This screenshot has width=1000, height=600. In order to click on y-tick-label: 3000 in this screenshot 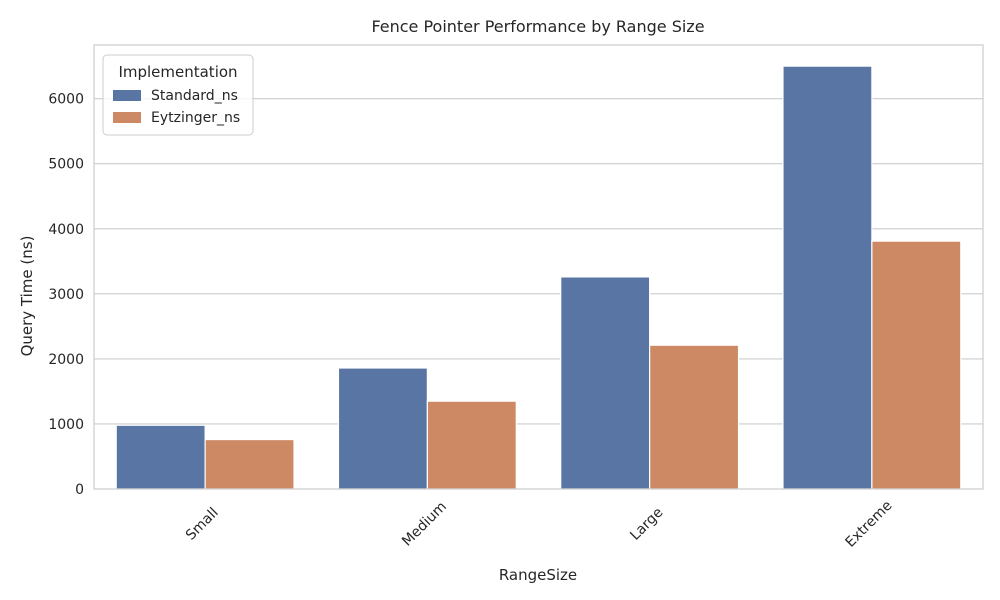, I will do `click(66, 295)`.